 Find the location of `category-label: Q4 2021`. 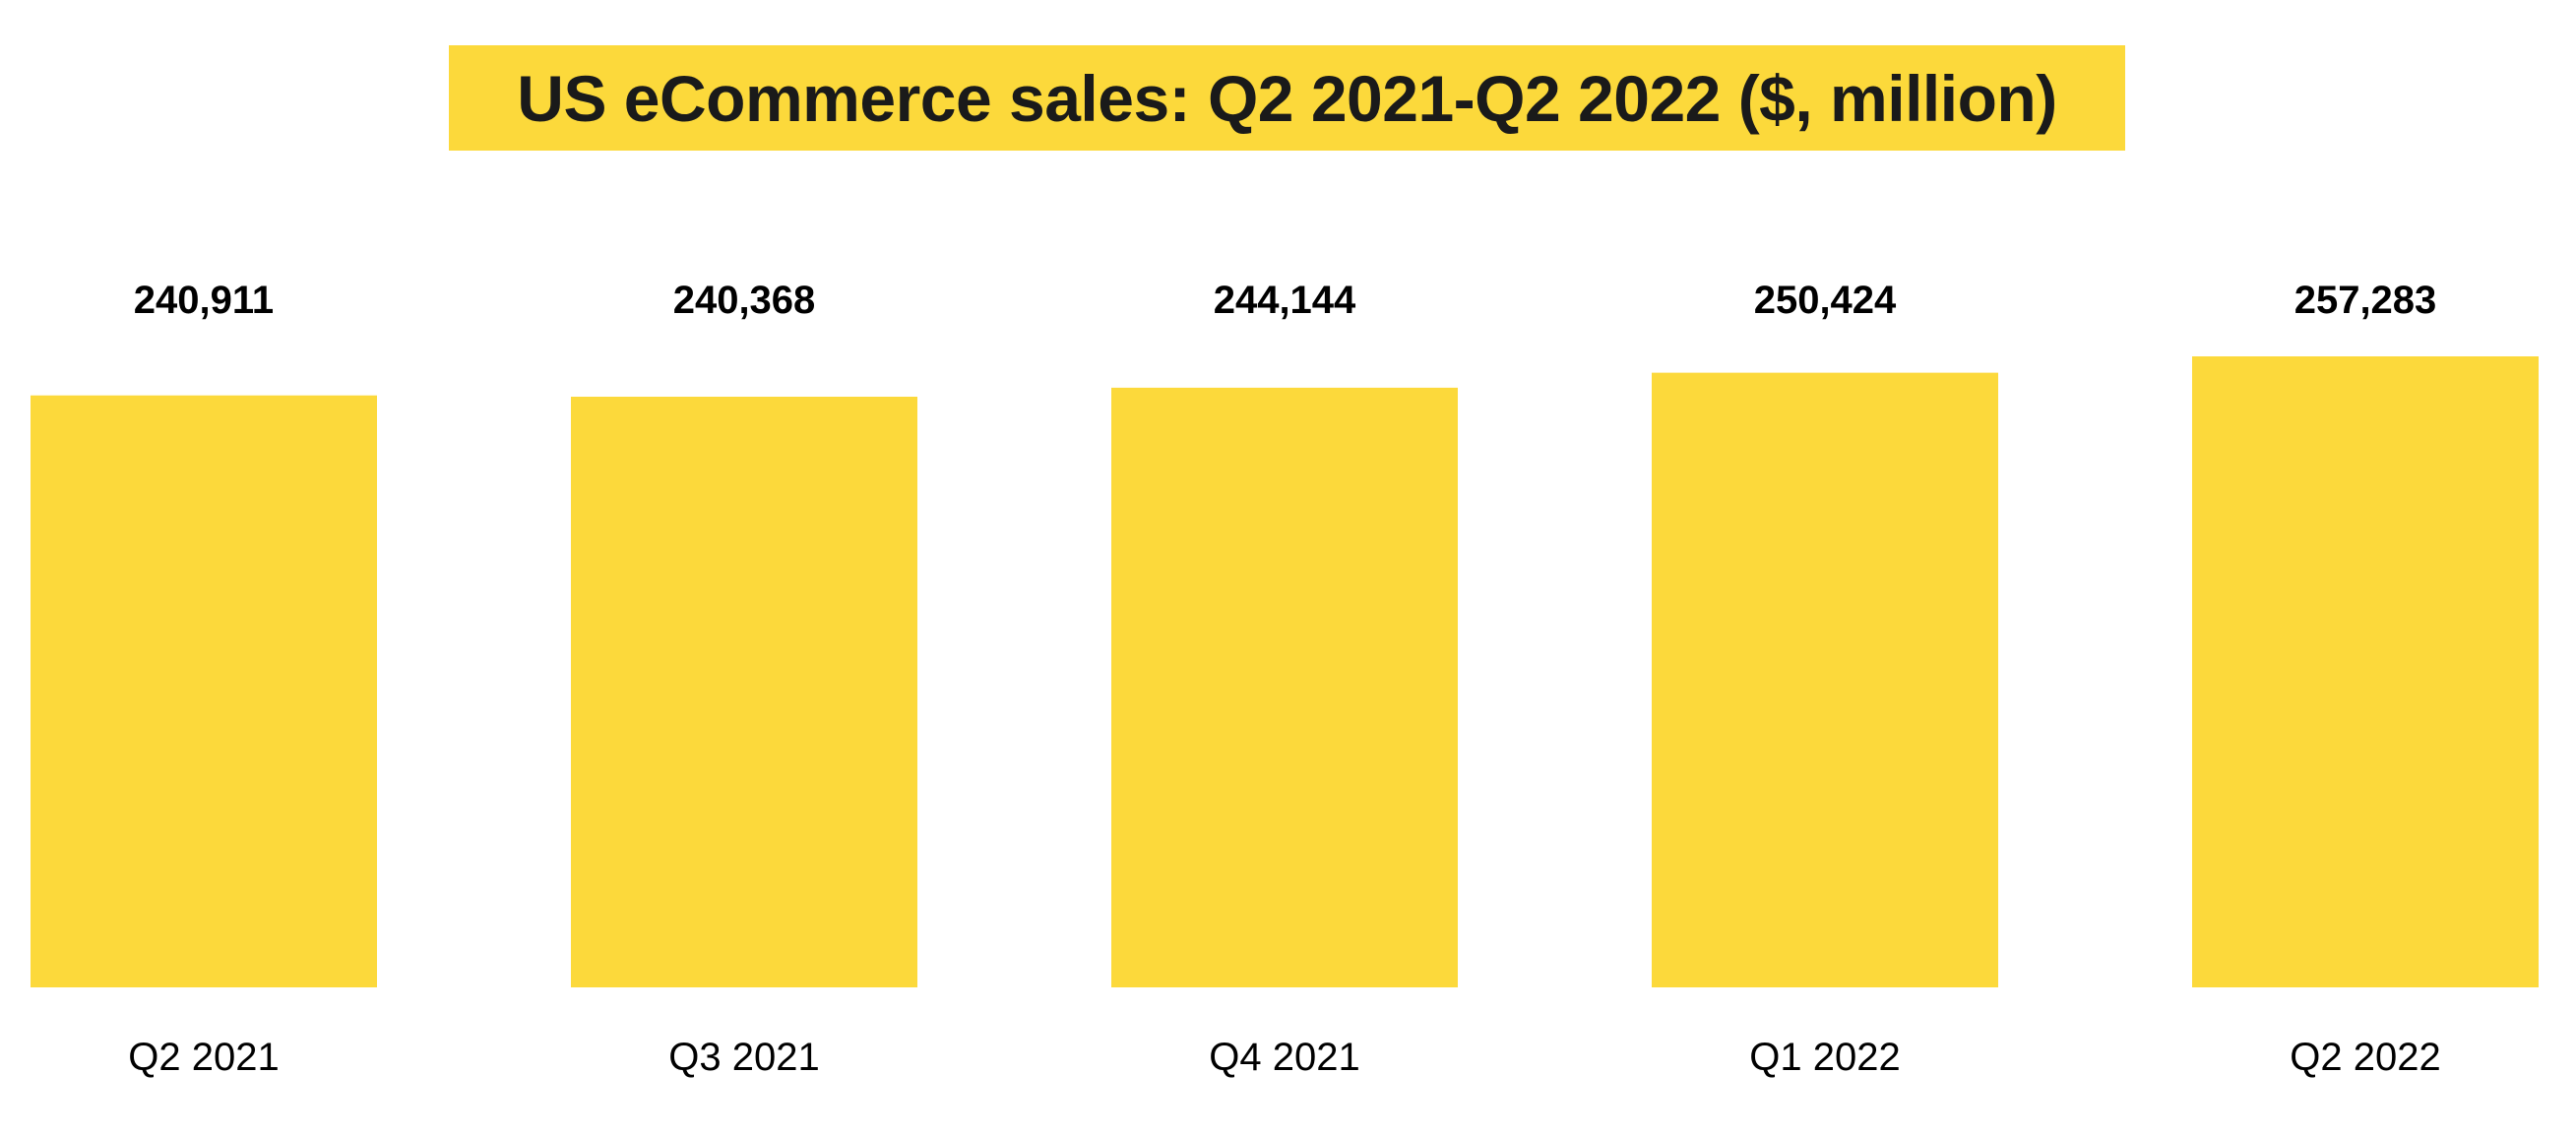

category-label: Q4 2021 is located at coordinates (1284, 1057).